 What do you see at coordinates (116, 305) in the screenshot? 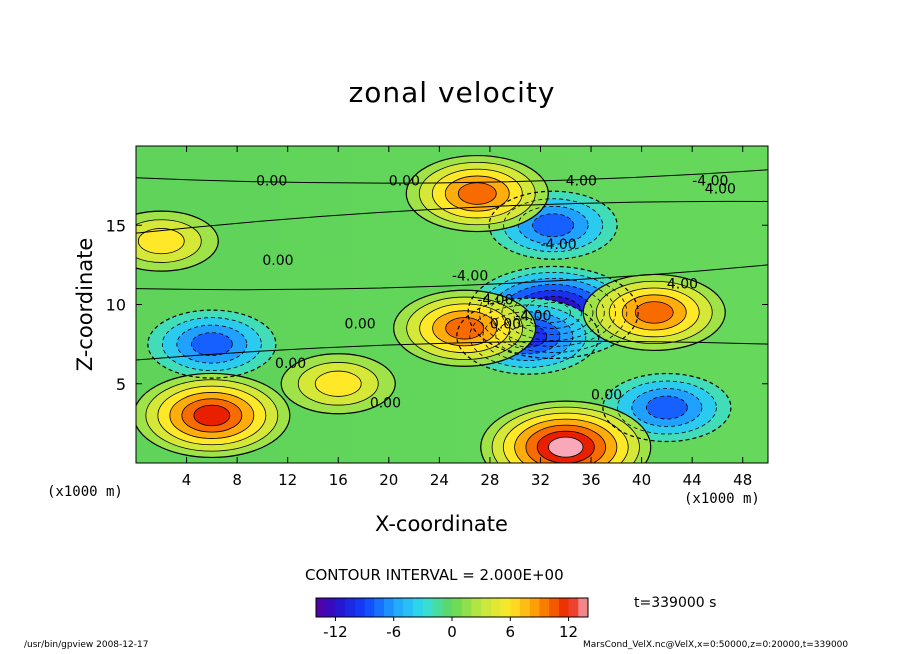
I see `y-tick-label: 10` at bounding box center [116, 305].